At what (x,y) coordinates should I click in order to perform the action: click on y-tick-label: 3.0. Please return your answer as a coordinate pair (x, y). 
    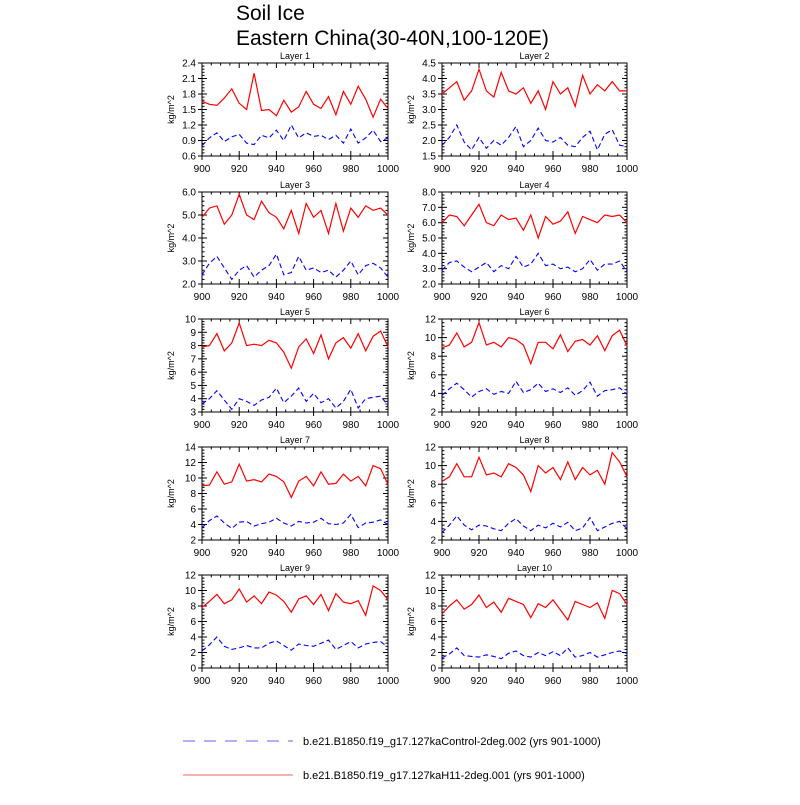
    Looking at the image, I should click on (189, 262).